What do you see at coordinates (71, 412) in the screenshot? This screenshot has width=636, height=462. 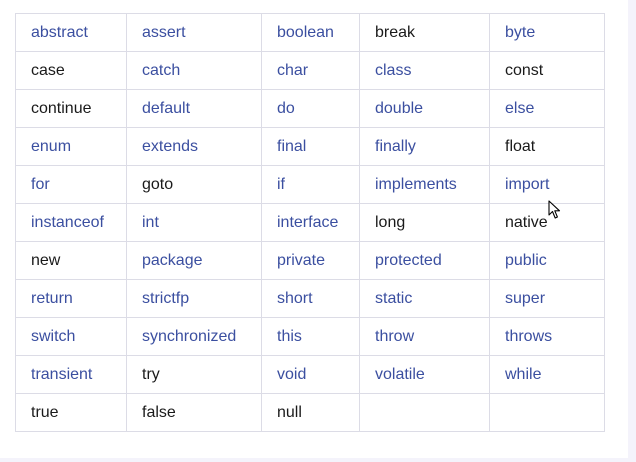 I see `keyword-cell: true` at bounding box center [71, 412].